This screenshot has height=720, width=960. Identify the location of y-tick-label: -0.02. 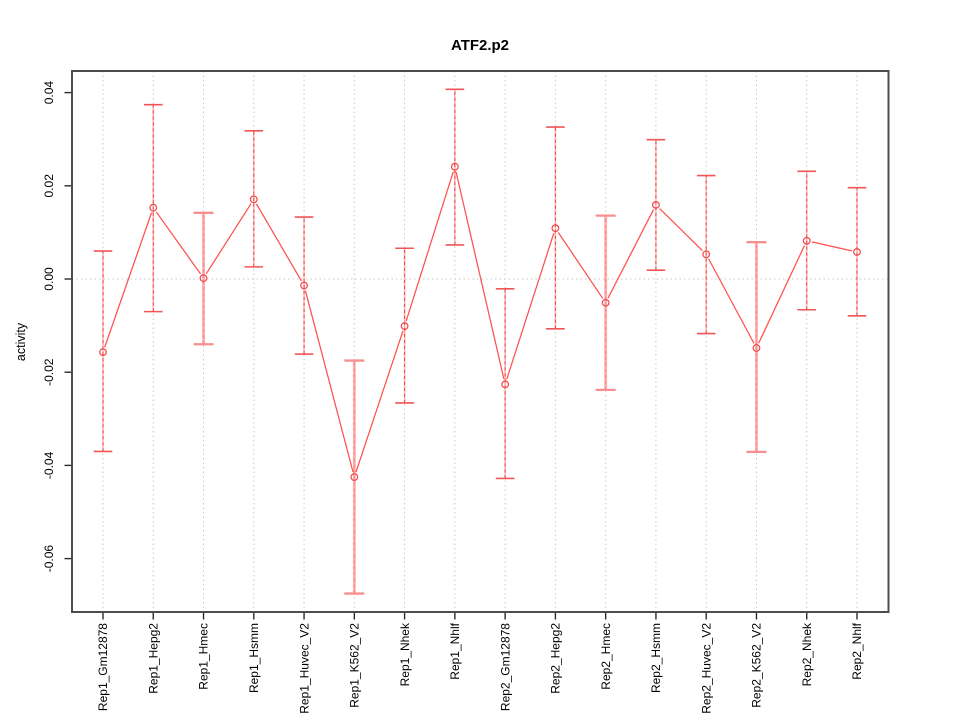
(49, 372).